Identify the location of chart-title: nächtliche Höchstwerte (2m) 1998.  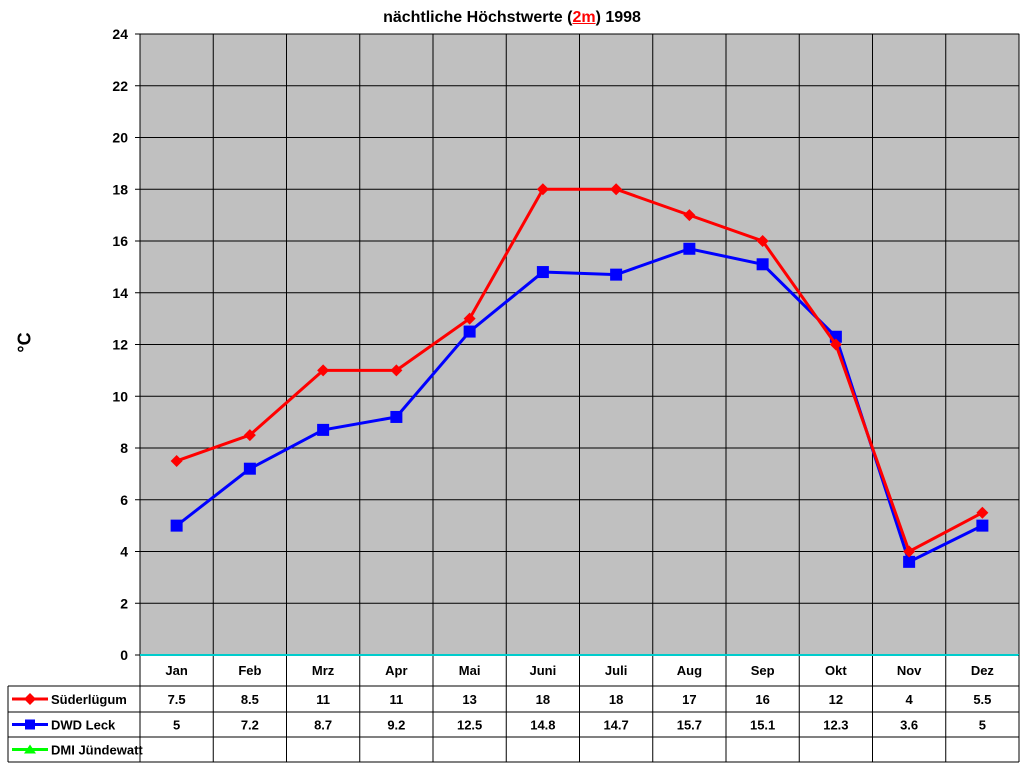
(512, 18).